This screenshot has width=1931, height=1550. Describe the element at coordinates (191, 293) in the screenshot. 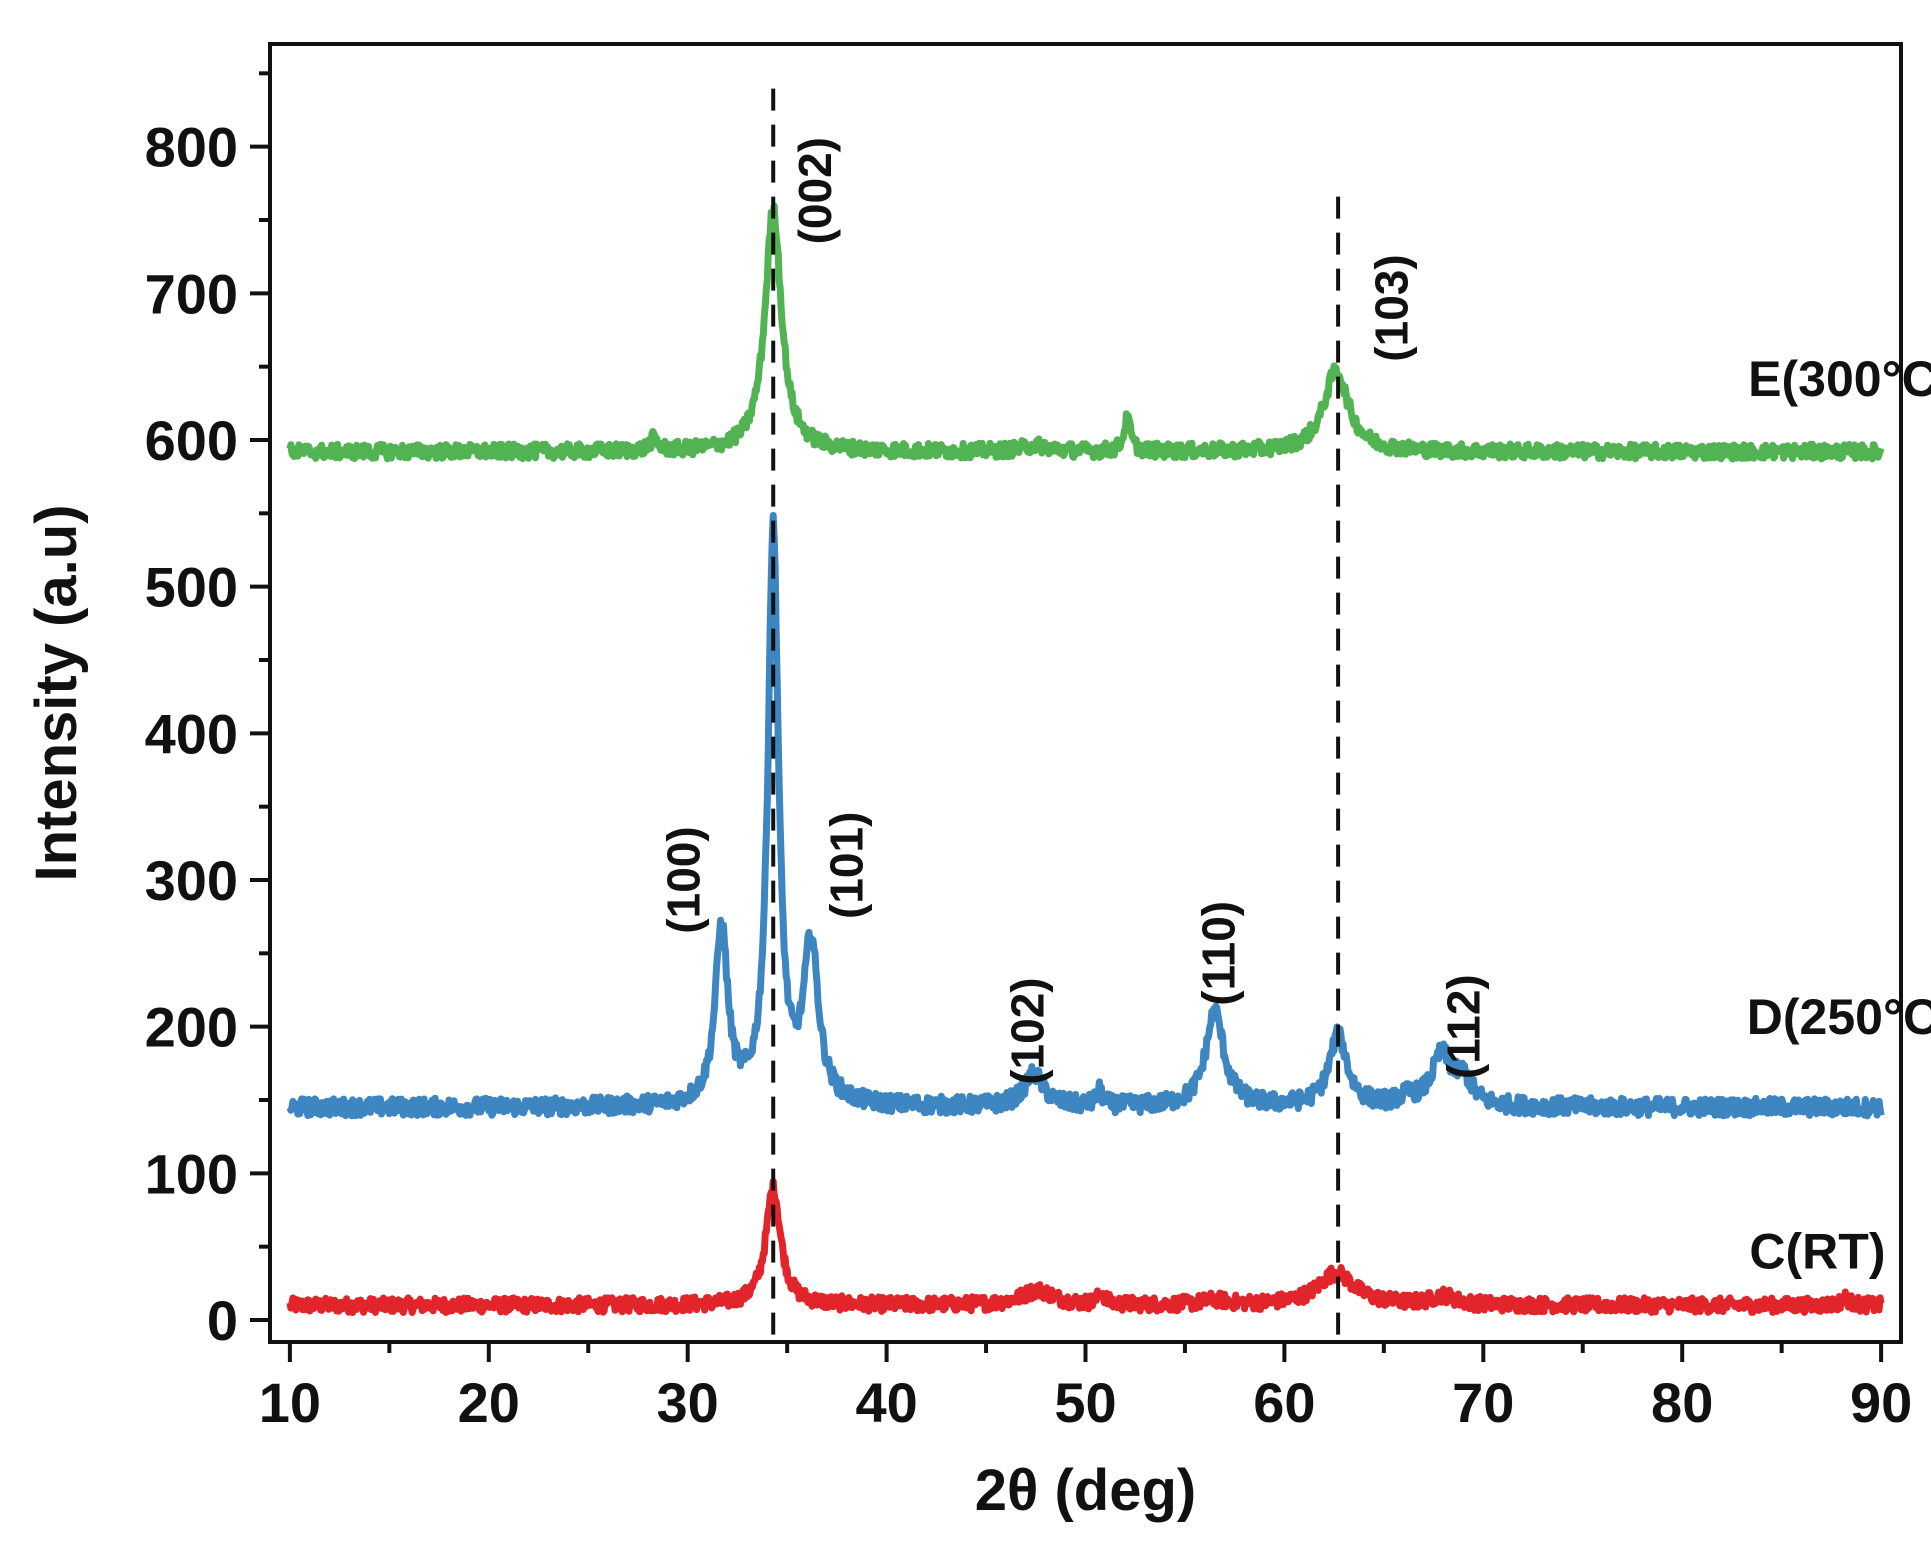

I see `y-tick-label: 700` at that location.